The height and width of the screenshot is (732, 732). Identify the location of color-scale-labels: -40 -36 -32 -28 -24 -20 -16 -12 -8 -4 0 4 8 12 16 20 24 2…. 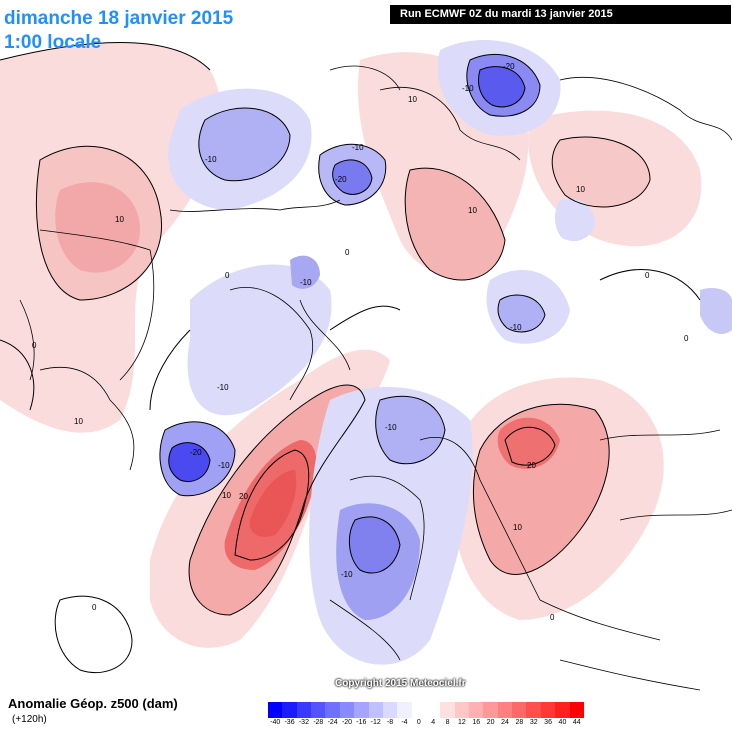
(426, 724).